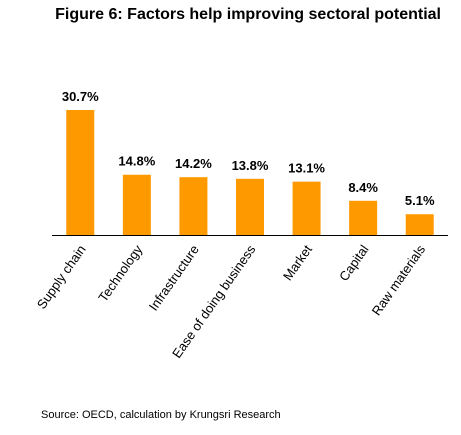  I want to click on data-label-5: 8.4%, so click(363, 187).